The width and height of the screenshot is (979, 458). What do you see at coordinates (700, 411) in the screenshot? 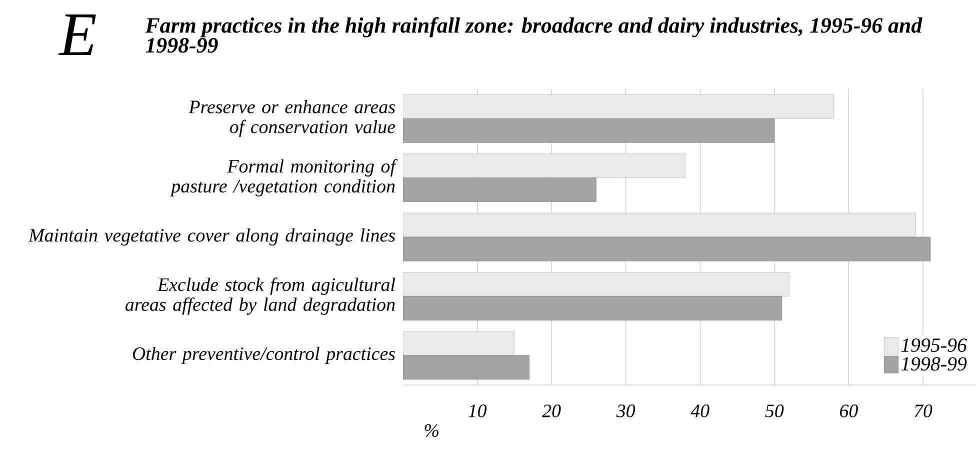
I see `x-tick-label: 40` at bounding box center [700, 411].